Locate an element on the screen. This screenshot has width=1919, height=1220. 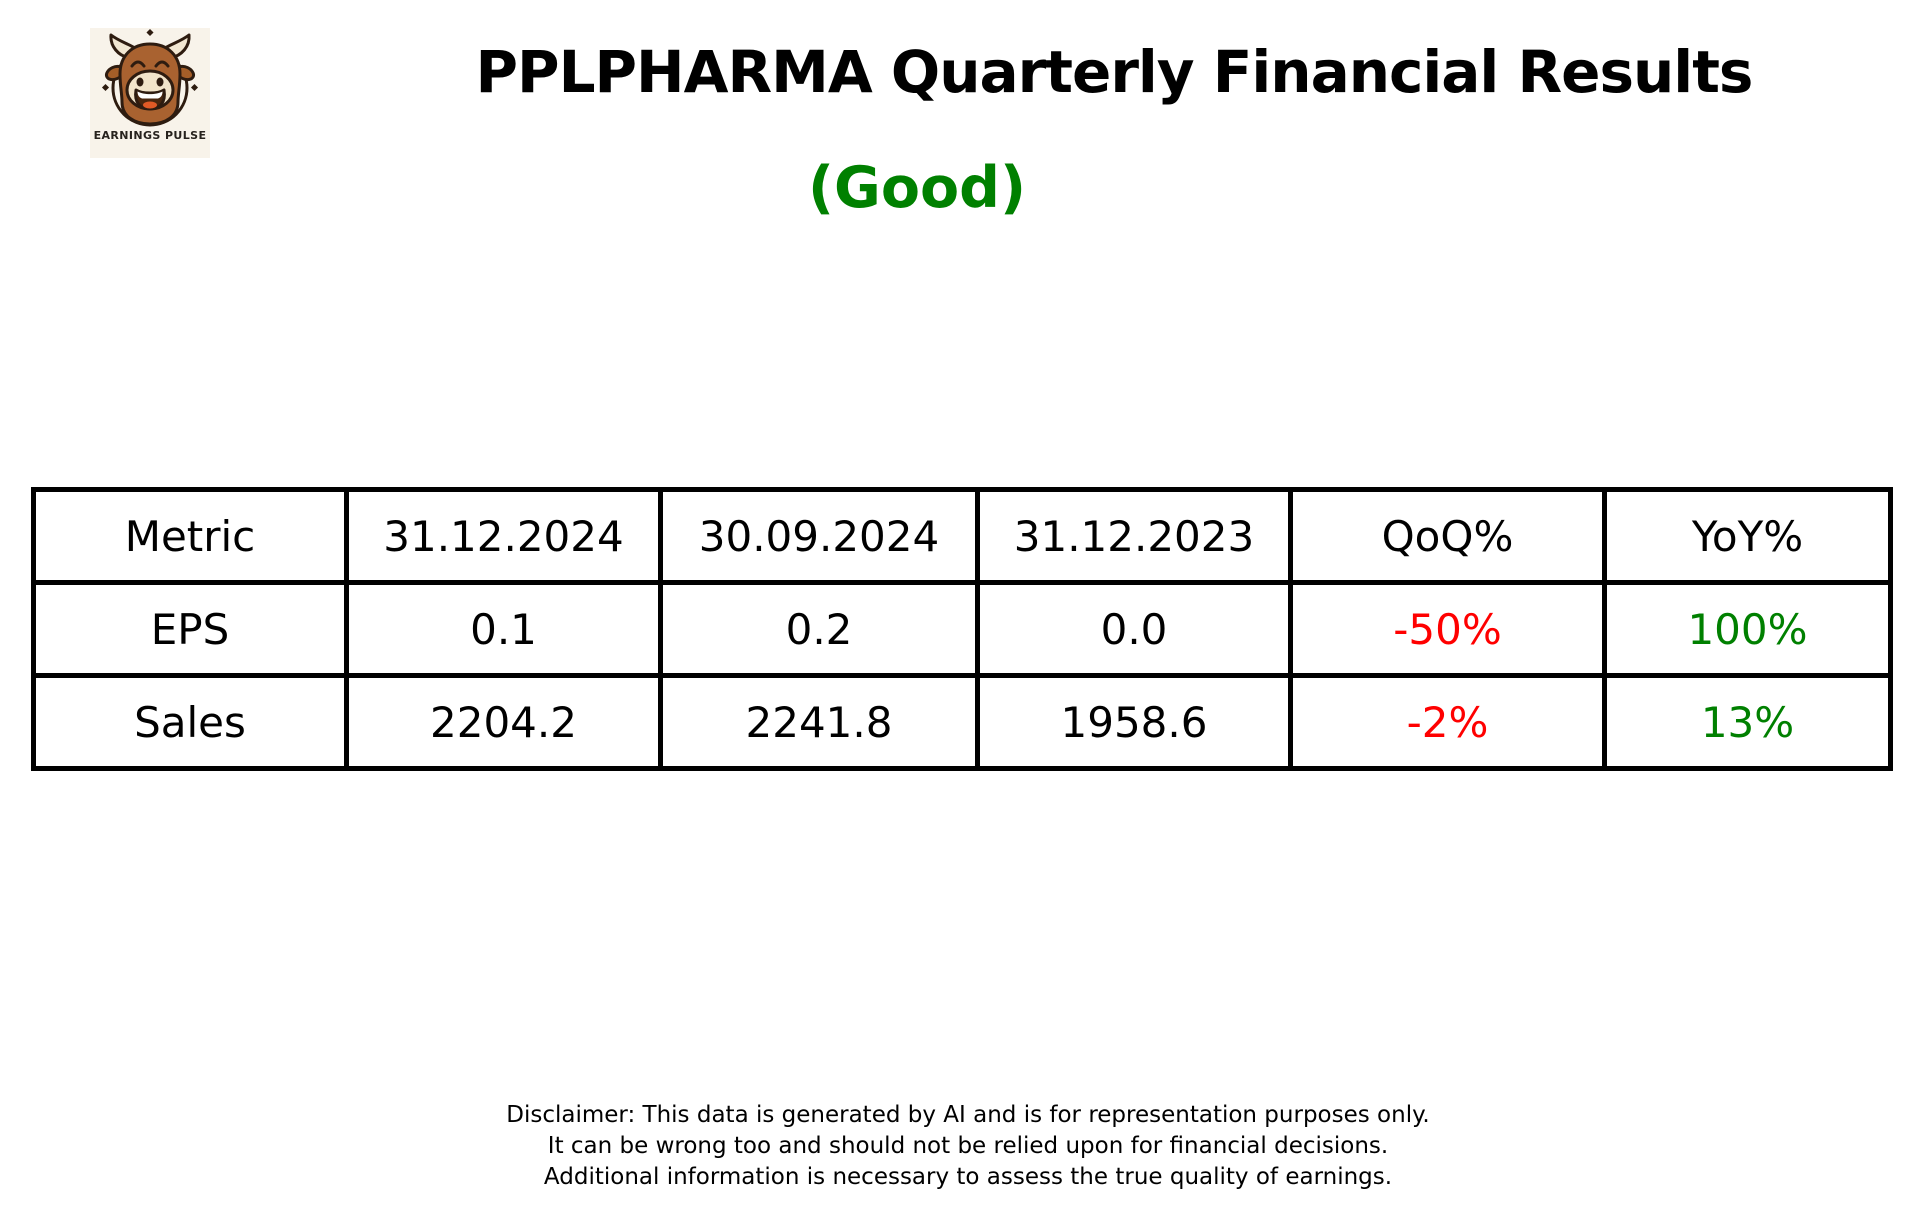
table-row-eps: EPS 0.1 0.2 0.0 -50% 100% is located at coordinates (962, 629).